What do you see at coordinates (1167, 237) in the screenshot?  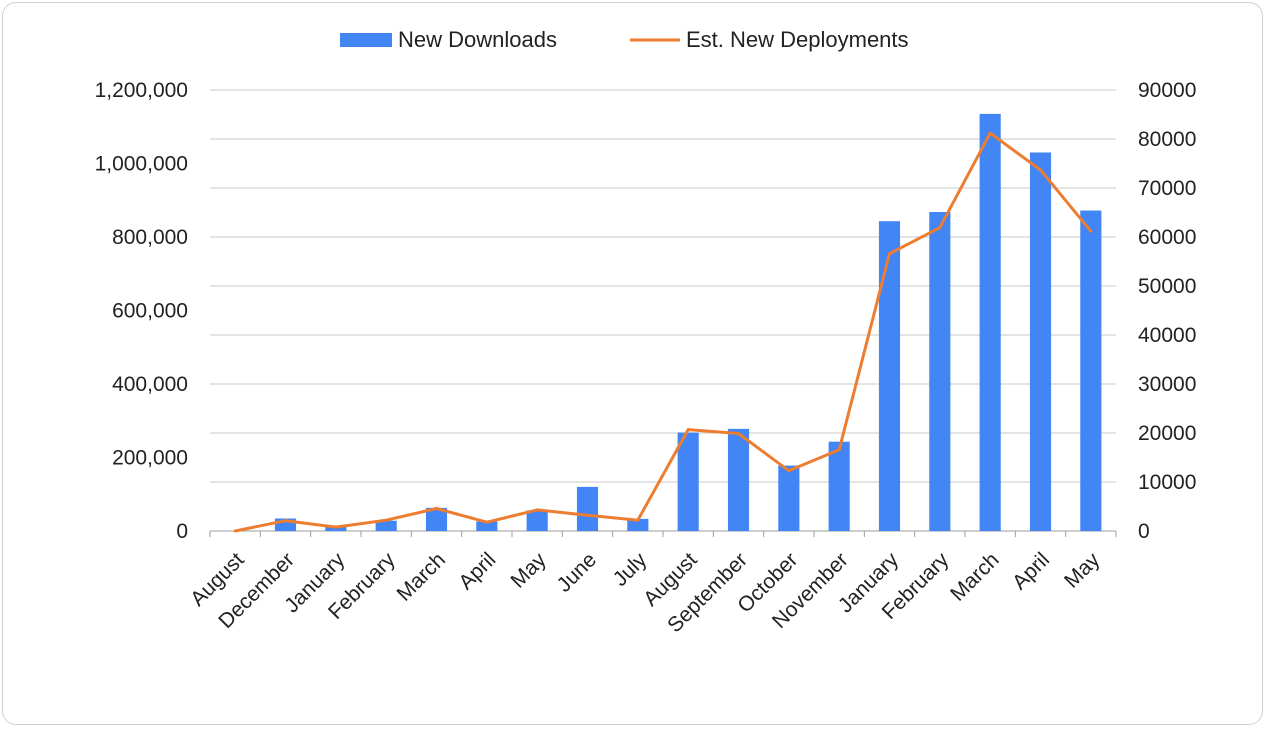 I see `y-right-tick-label: 60000` at bounding box center [1167, 237].